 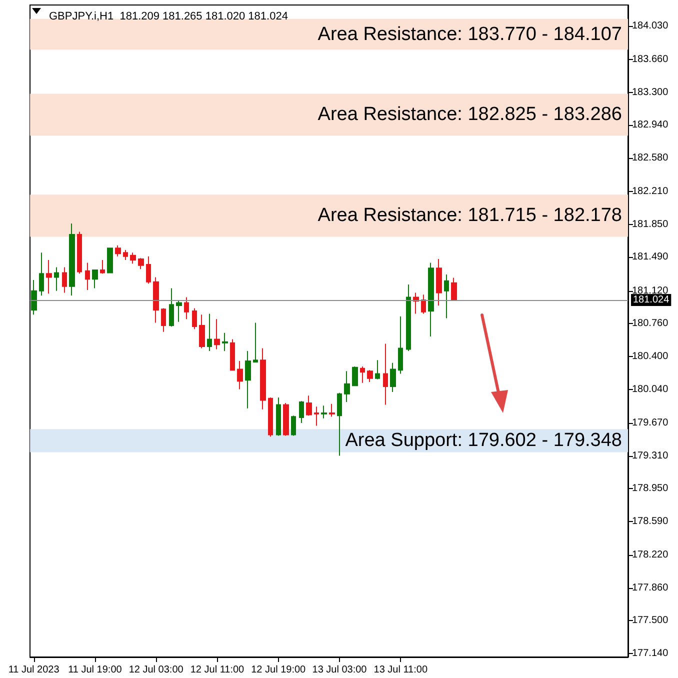 What do you see at coordinates (278, 670) in the screenshot?
I see `x-tick-label: 12 Jul 19:00` at bounding box center [278, 670].